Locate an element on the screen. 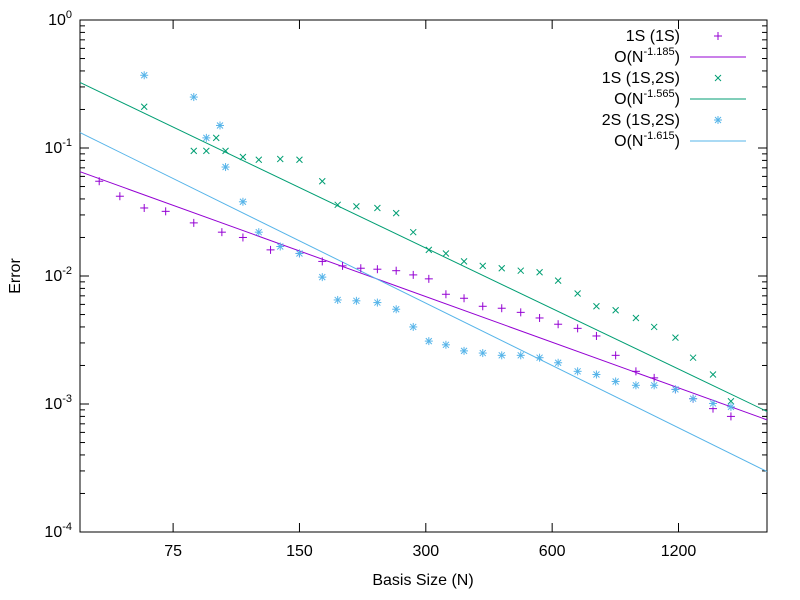 The image size is (800, 600). legend-label: O(N-1.185) is located at coordinates (647, 56).